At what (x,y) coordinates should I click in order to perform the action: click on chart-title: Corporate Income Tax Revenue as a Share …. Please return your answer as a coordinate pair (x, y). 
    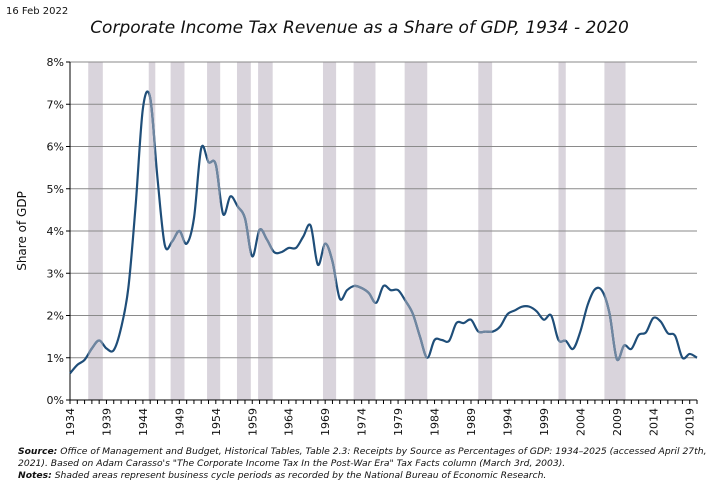
    Looking at the image, I should click on (359, 28).